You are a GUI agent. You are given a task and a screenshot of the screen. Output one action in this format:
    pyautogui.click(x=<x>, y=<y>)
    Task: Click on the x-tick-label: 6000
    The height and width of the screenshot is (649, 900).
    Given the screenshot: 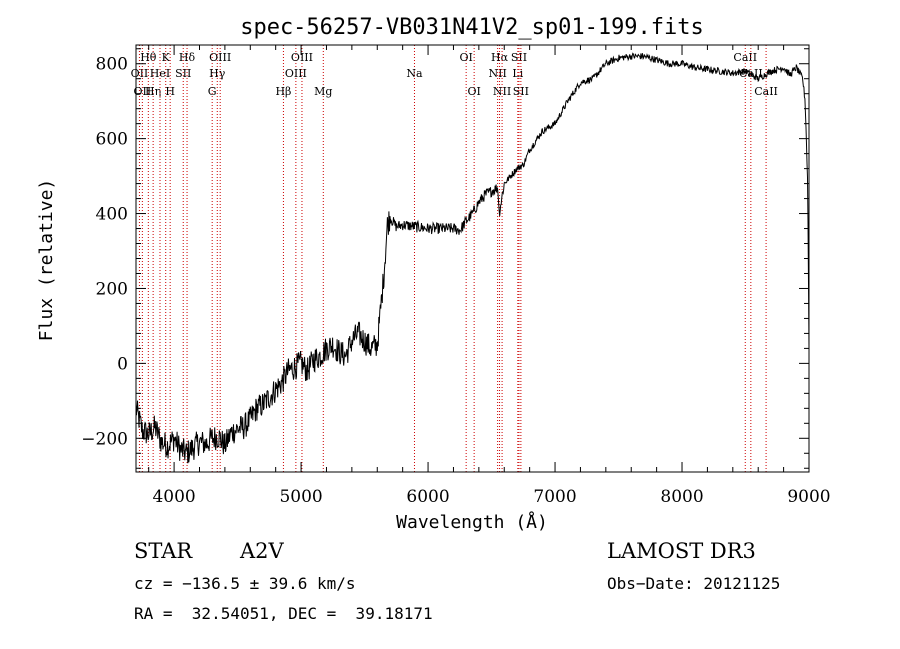 What is the action you would take?
    pyautogui.click(x=427, y=497)
    